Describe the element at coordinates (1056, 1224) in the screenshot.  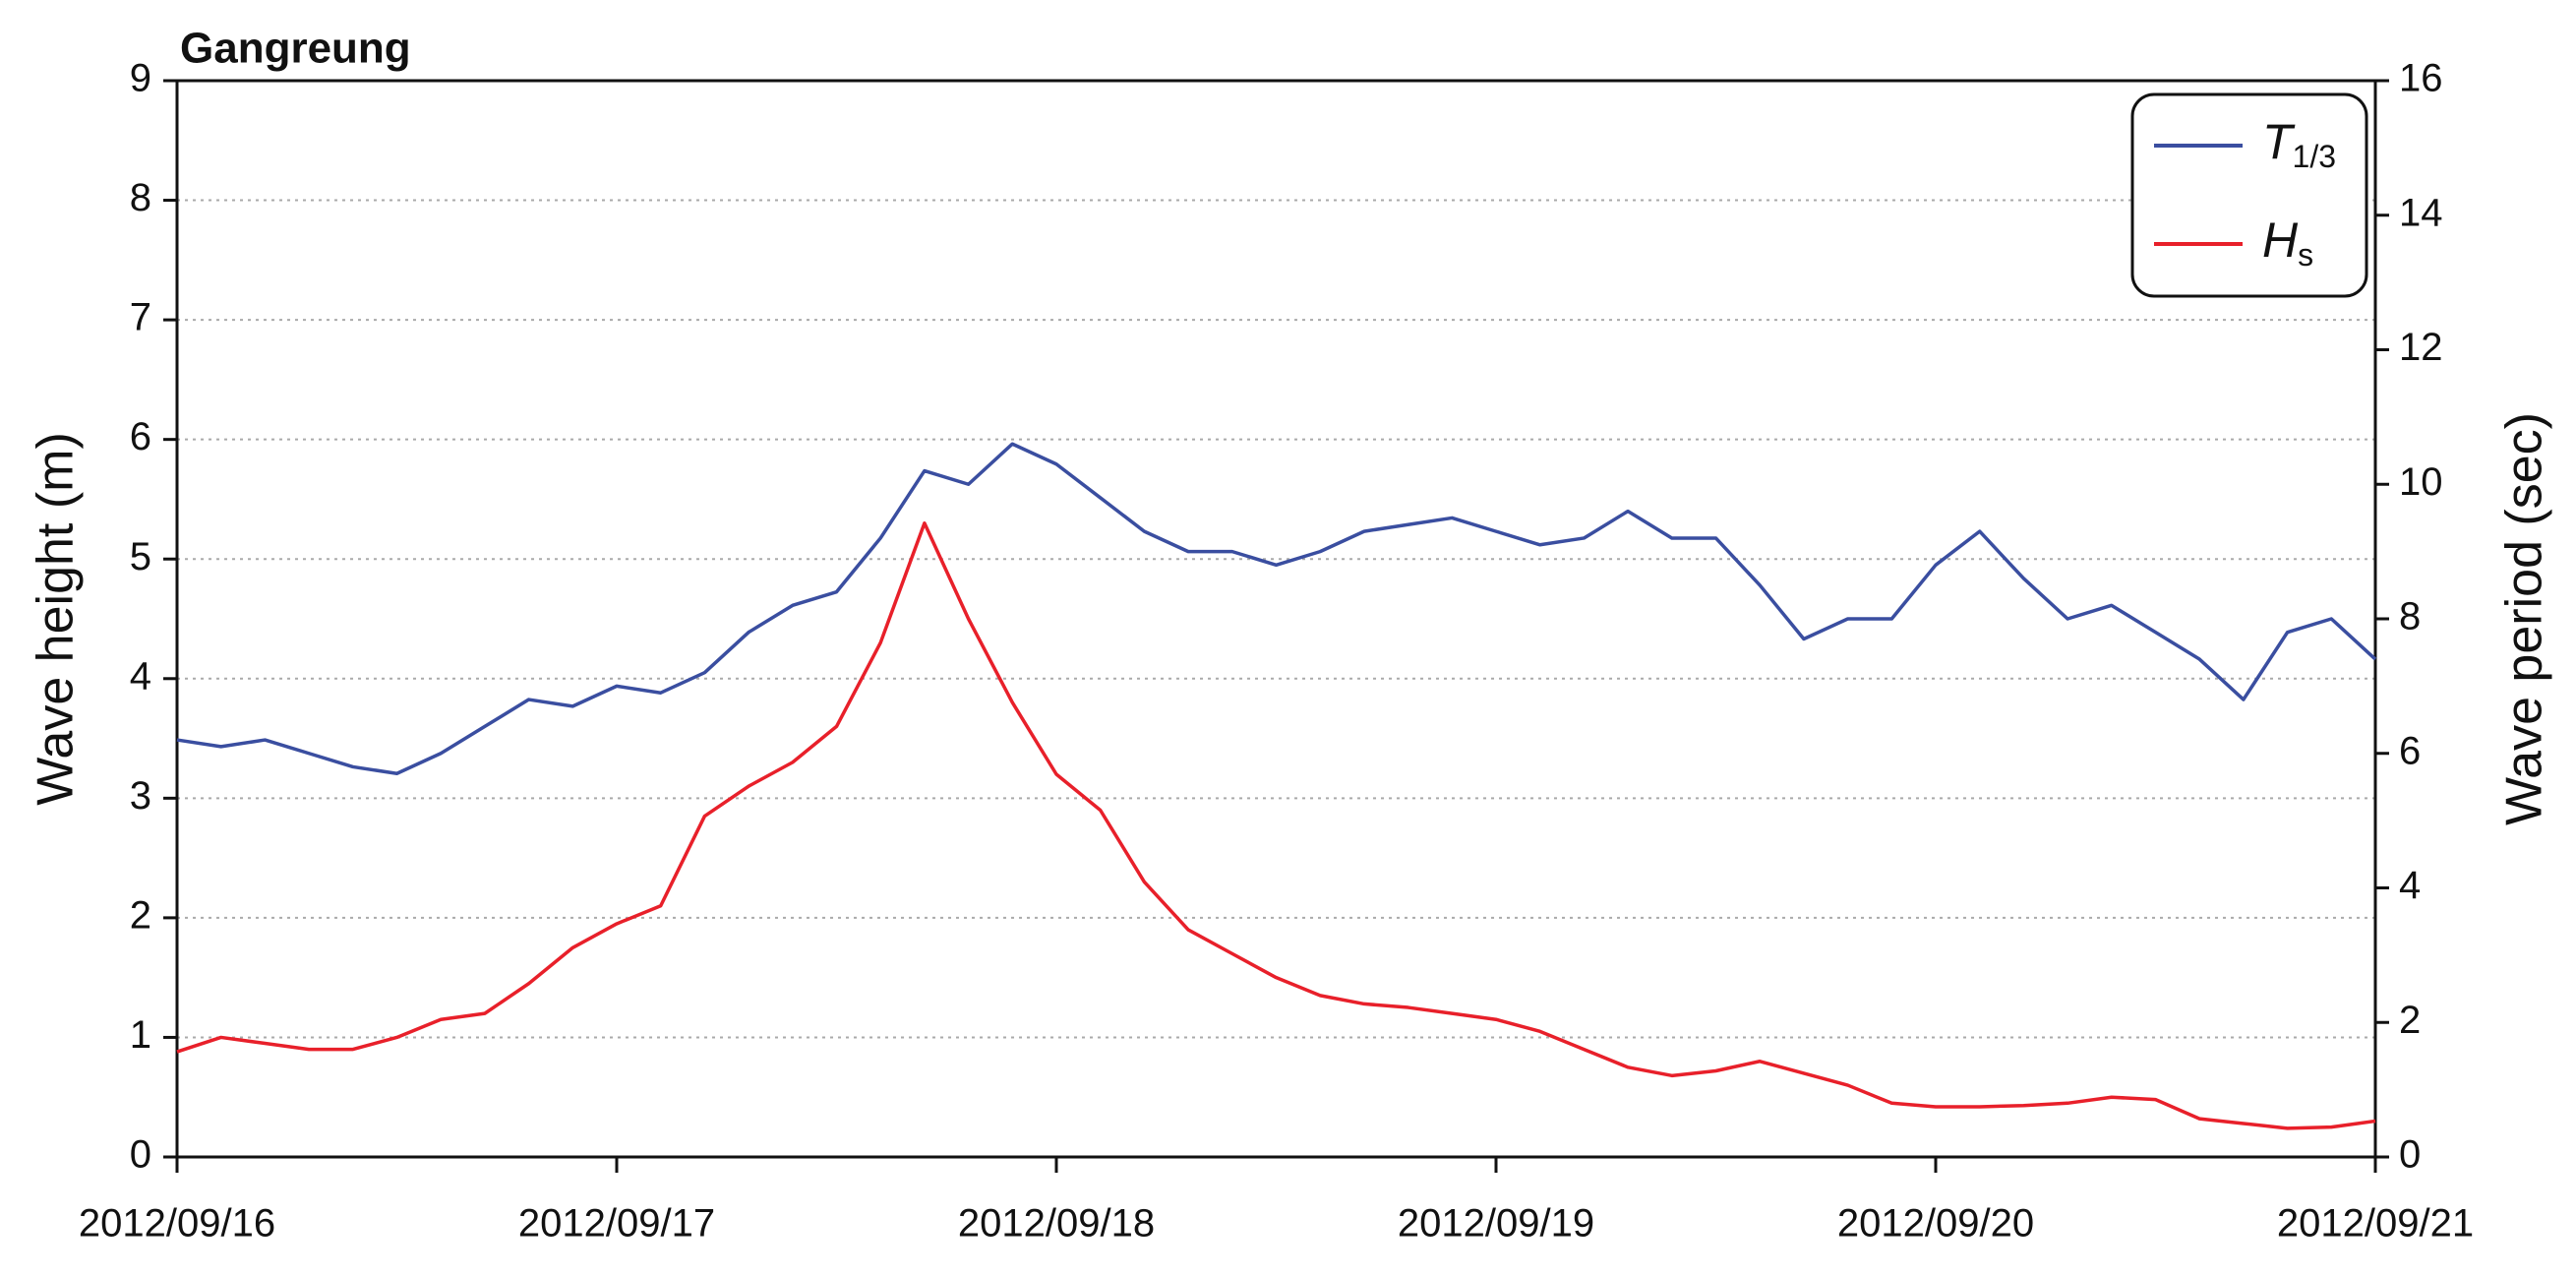
I see `x-tick-label: 2012/09/18` at that location.